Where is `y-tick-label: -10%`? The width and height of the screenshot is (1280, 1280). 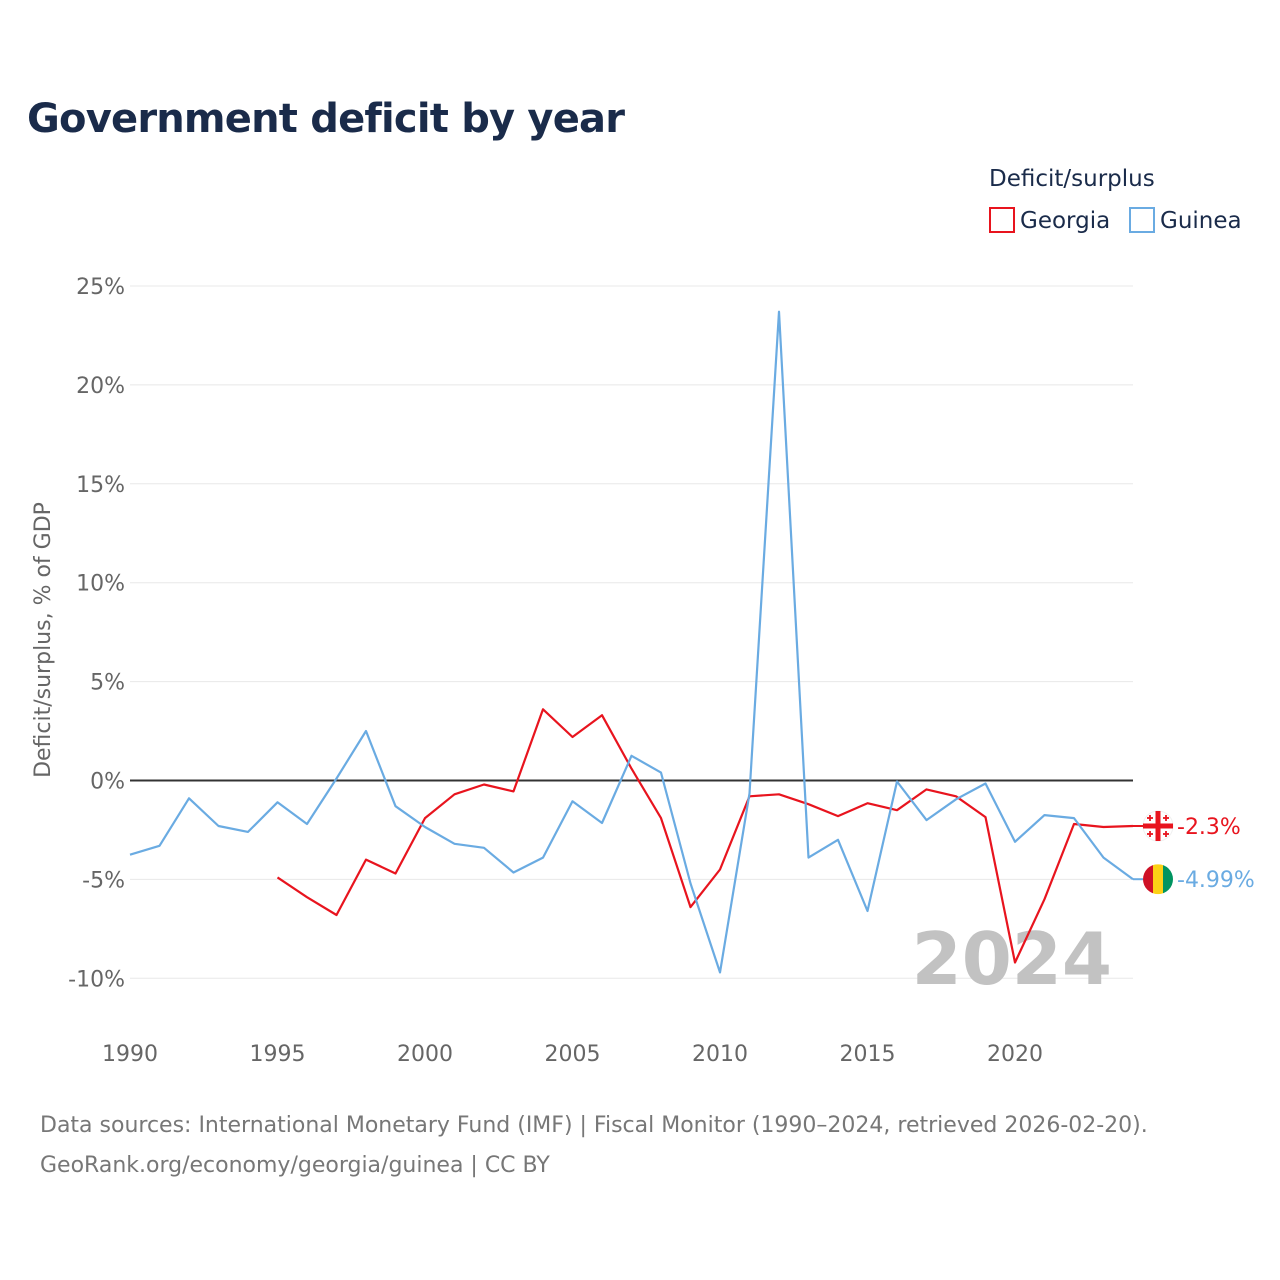
y-tick-label: -10% is located at coordinates (96, 979).